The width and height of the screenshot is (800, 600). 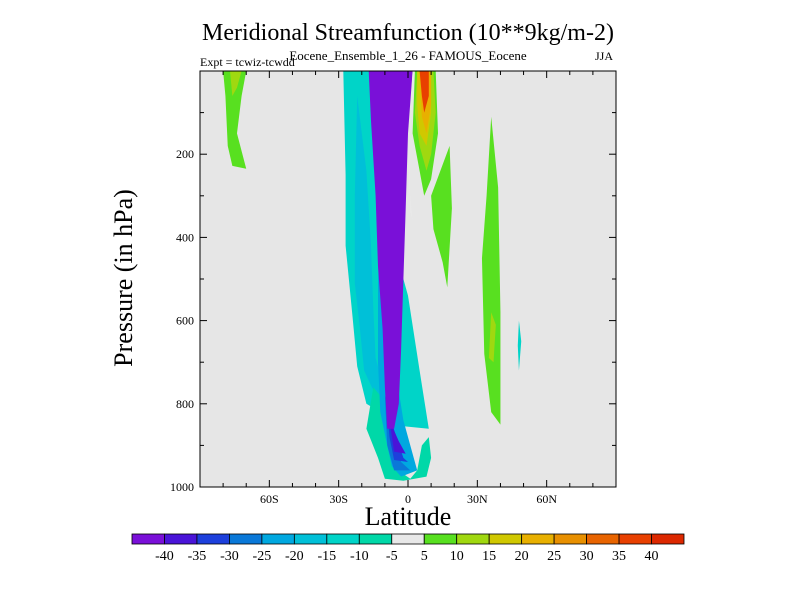 I want to click on contour-neg-dark3, so click(x=397, y=437).